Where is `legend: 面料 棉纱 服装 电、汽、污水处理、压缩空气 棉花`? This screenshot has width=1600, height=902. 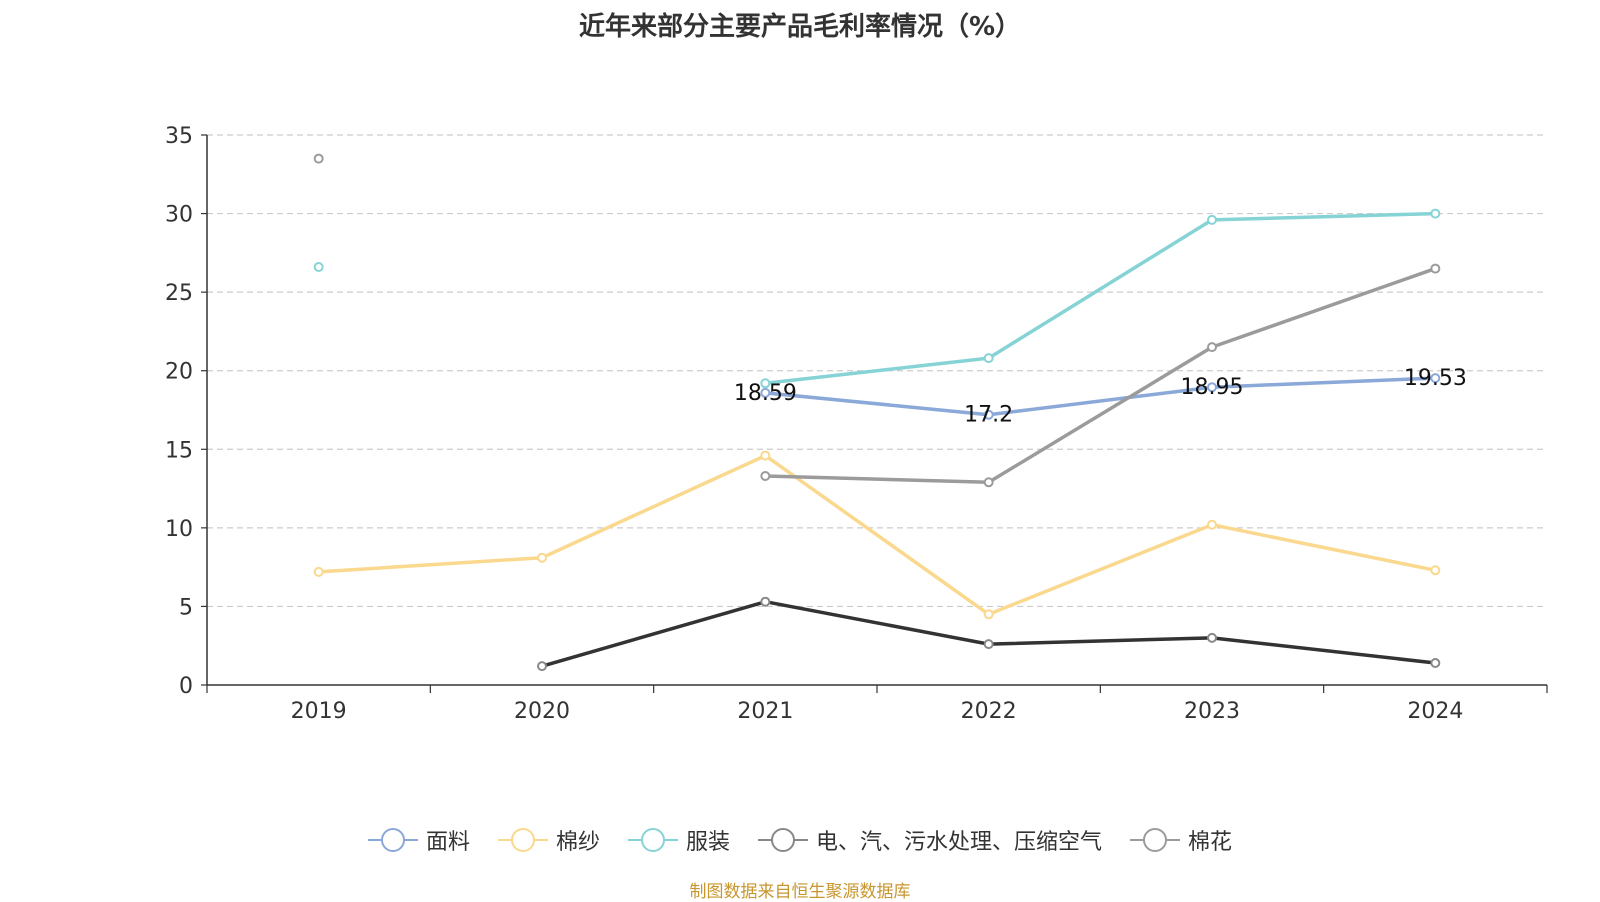 legend: 面料 棉纱 服装 电、汽、污水处理、压缩空气 棉花 is located at coordinates (800, 840).